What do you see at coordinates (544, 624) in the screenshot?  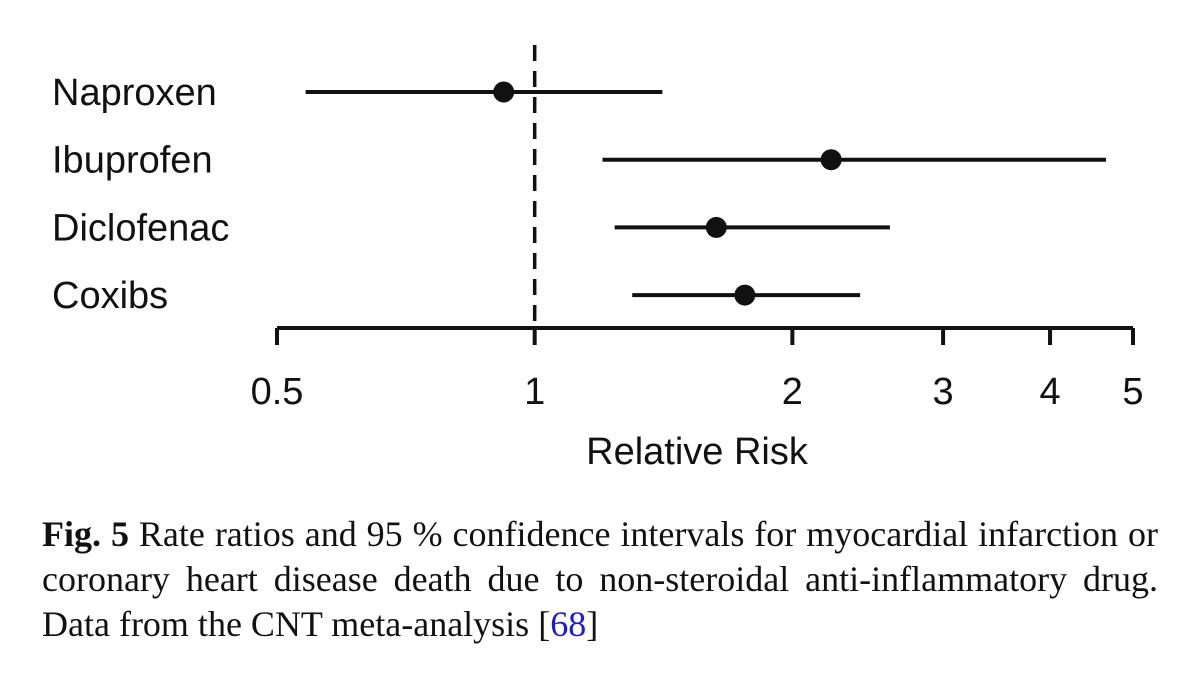 I see `caption-ref-open: [` at bounding box center [544, 624].